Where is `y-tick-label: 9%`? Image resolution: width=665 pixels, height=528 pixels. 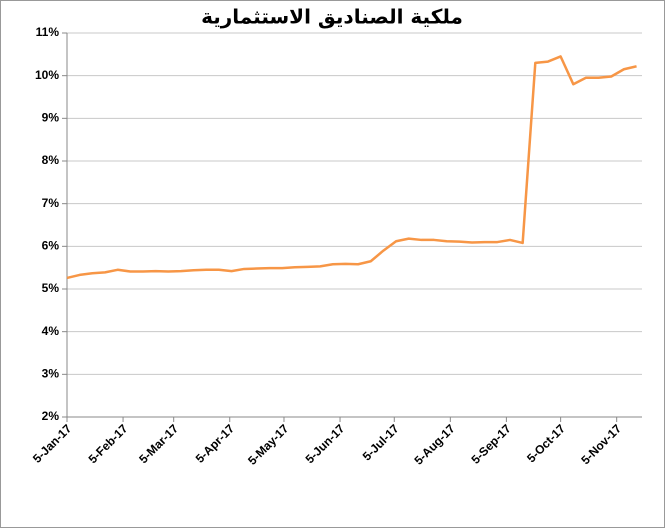 y-tick-label: 9% is located at coordinates (51, 118).